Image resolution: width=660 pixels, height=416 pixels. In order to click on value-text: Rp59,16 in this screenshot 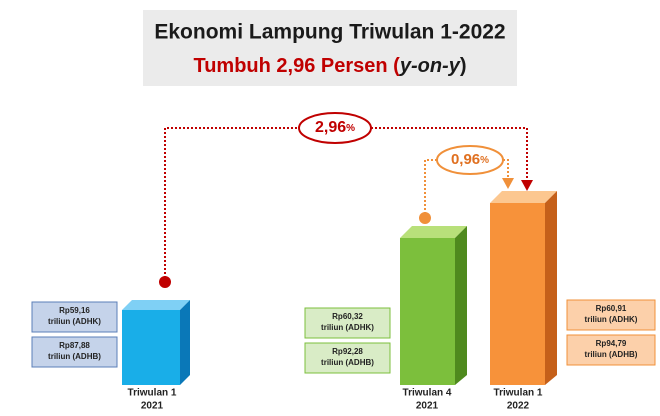, I will do `click(74, 310)`.